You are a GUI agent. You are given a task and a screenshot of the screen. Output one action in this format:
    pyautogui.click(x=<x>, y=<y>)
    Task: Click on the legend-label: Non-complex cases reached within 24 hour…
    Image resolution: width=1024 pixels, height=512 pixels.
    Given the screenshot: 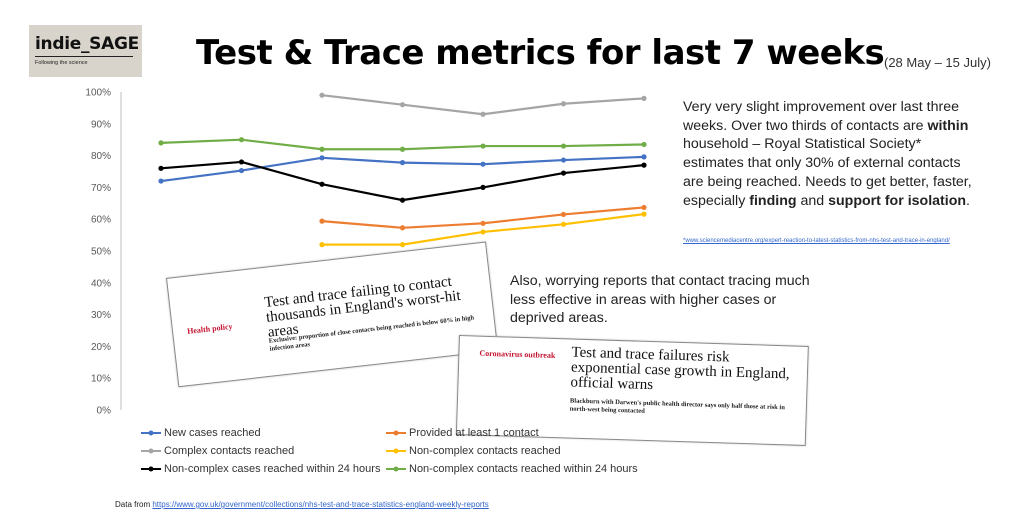 What is the action you would take?
    pyautogui.click(x=272, y=469)
    